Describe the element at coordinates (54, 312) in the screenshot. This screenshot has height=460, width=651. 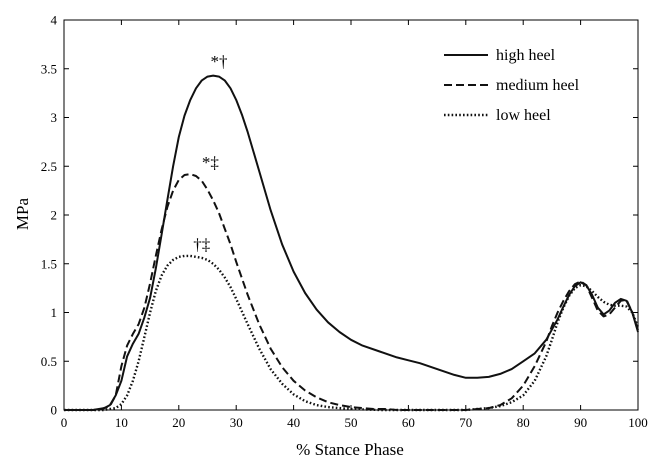
I see `y-tick-label: 1` at that location.